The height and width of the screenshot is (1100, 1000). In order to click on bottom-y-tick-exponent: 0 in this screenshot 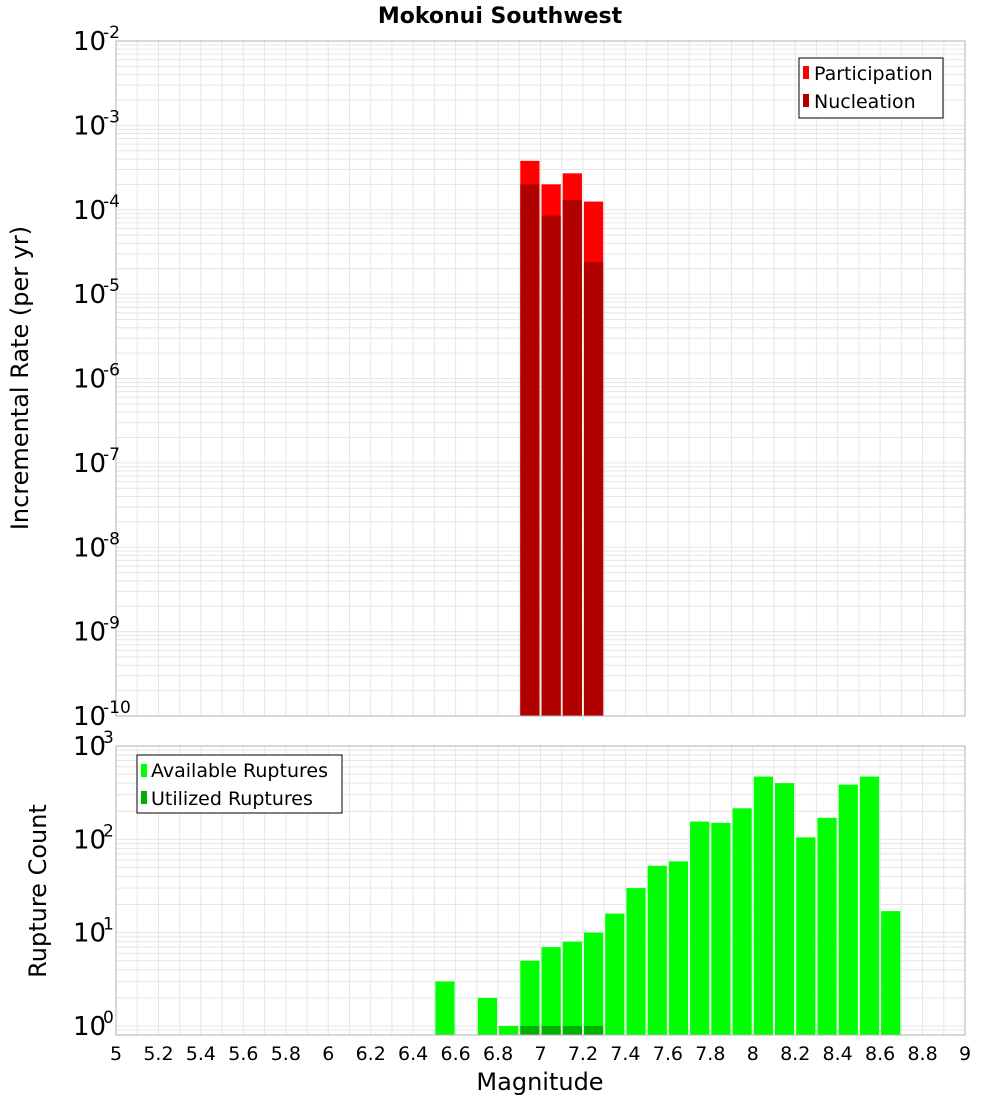, I will do `click(108, 1018)`.